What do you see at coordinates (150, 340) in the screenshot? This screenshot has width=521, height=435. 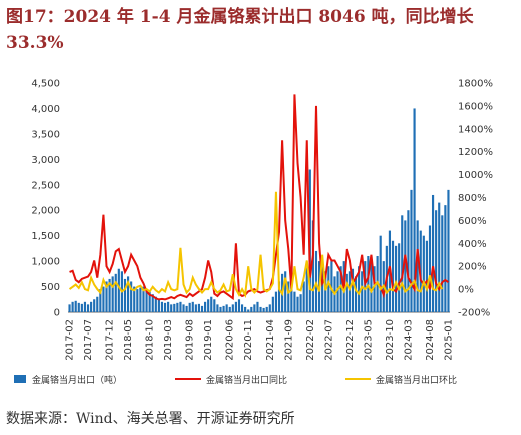 I see `x-tick-label: 2018-10` at bounding box center [150, 340].